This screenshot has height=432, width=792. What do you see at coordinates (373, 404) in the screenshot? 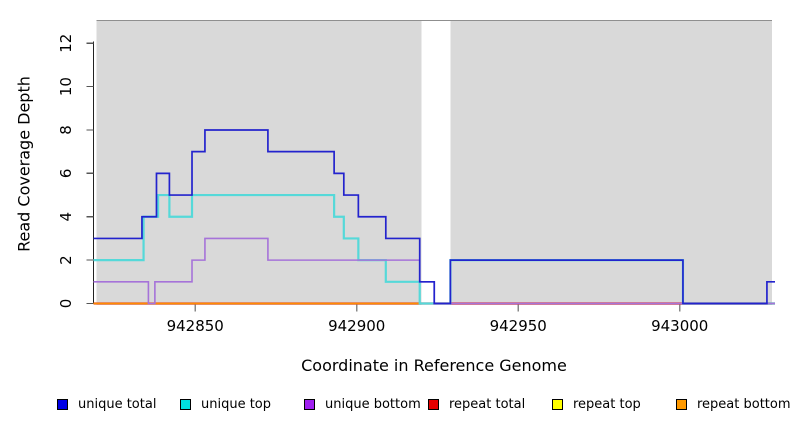
I see `legend-label: unique bottom` at bounding box center [373, 404].